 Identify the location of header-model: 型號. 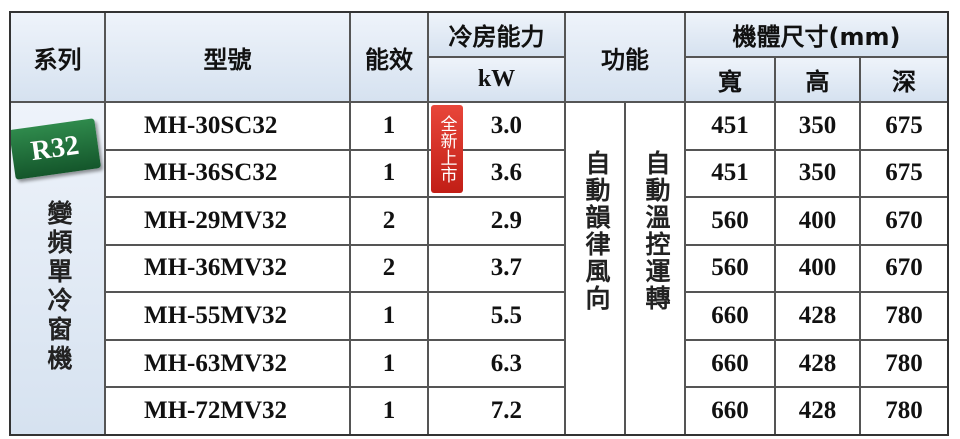
(227, 57).